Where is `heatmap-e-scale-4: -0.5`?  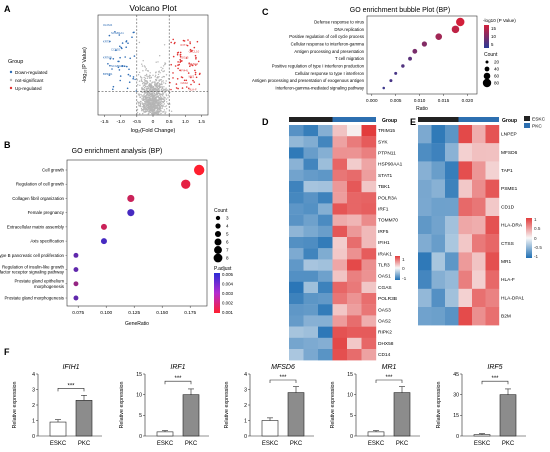 heatmap-e-scale-4: -0.5 is located at coordinates (538, 247).